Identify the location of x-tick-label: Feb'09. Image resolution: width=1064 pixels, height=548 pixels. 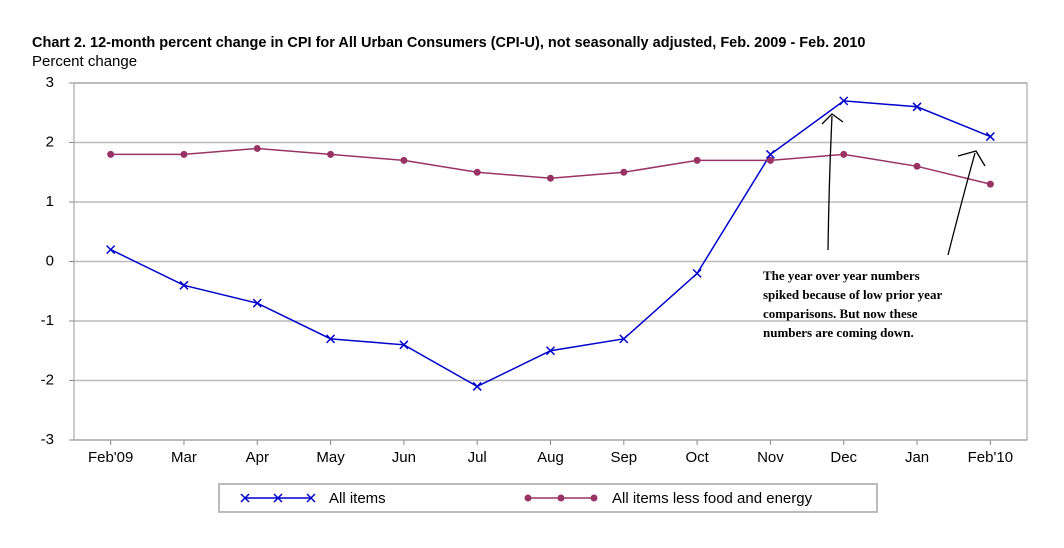
(110, 457).